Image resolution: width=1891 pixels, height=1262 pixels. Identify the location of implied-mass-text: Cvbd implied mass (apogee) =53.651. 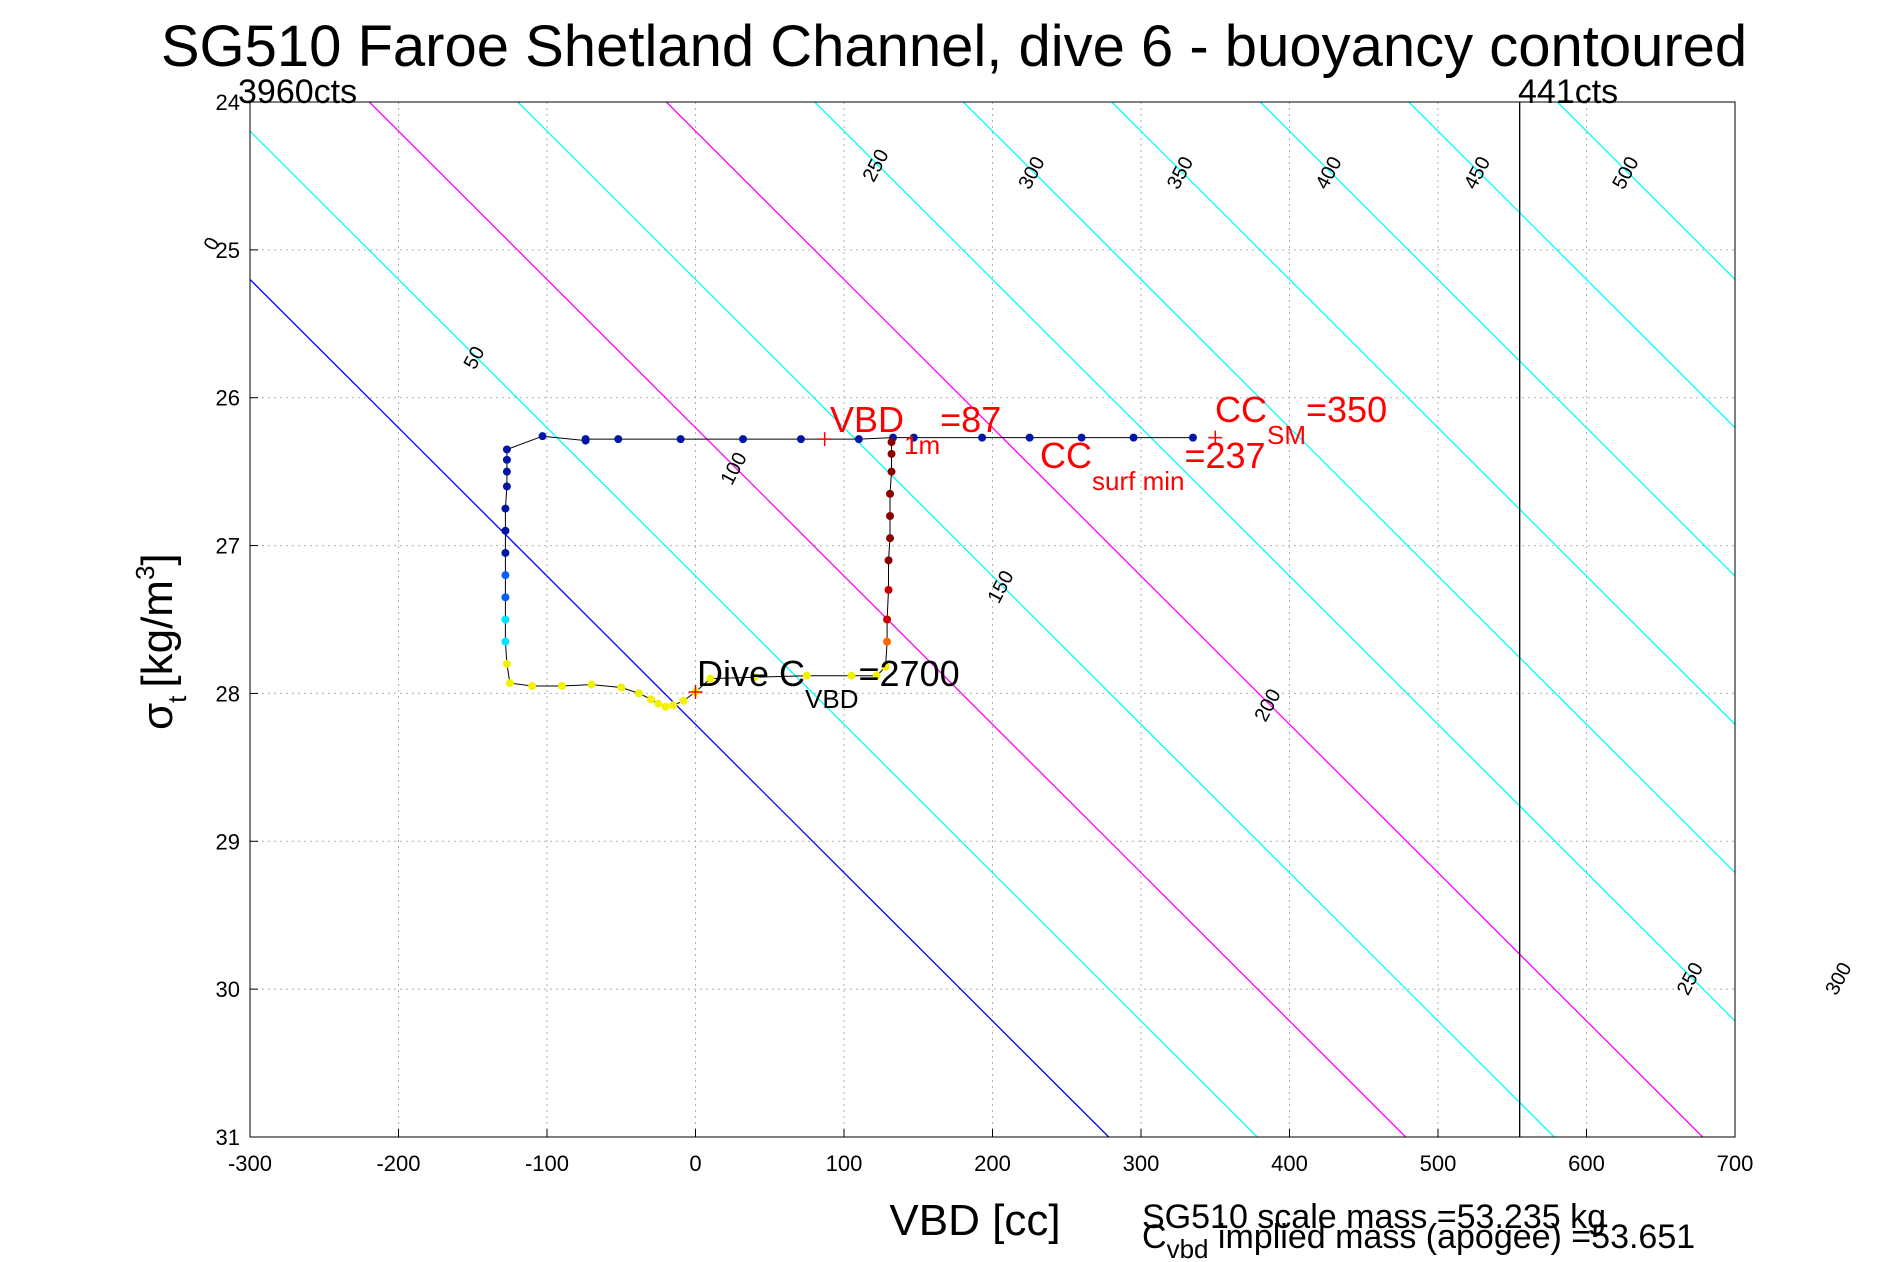
(1418, 1240).